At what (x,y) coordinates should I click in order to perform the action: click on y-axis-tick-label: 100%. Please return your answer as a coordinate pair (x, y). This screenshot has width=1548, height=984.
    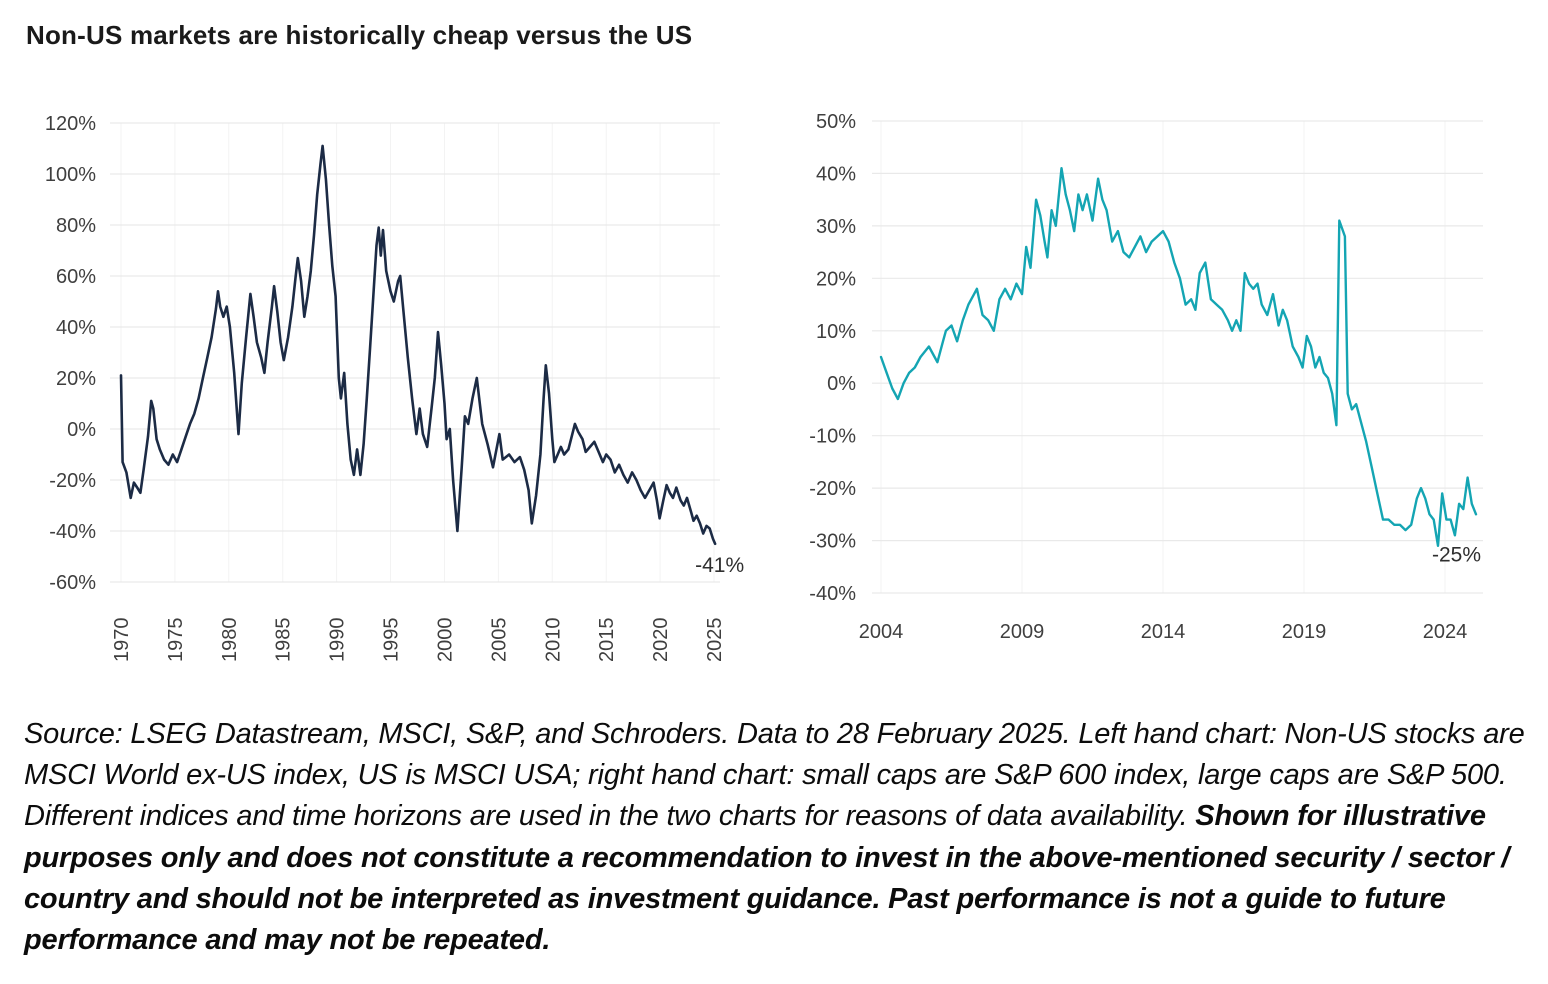
    Looking at the image, I should click on (70, 175).